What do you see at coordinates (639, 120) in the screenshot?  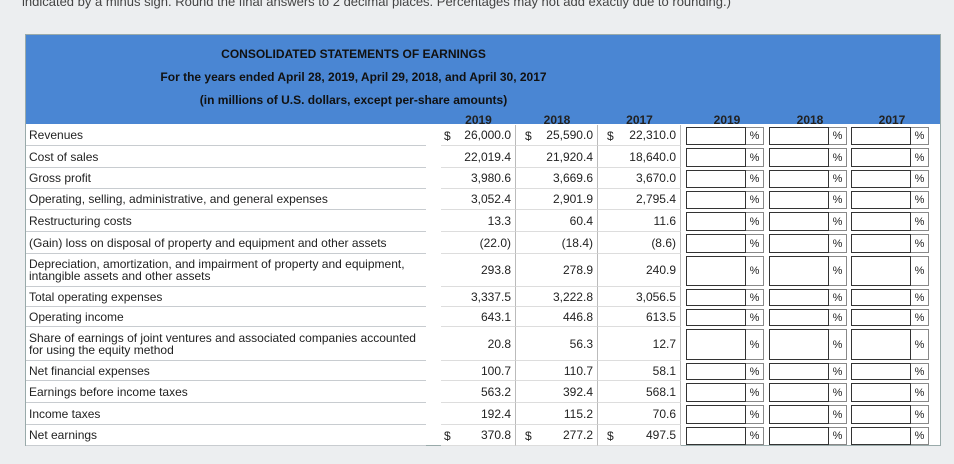 I see `year-header: 2017` at bounding box center [639, 120].